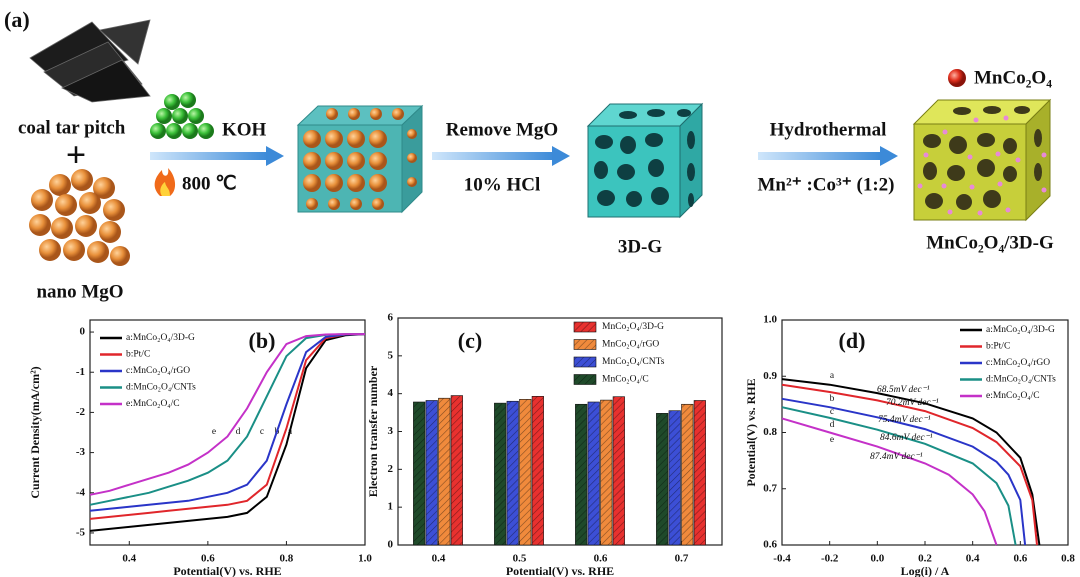 The width and height of the screenshot is (1080, 577). What do you see at coordinates (182, 115) in the screenshot?
I see `koh-spheres` at bounding box center [182, 115].